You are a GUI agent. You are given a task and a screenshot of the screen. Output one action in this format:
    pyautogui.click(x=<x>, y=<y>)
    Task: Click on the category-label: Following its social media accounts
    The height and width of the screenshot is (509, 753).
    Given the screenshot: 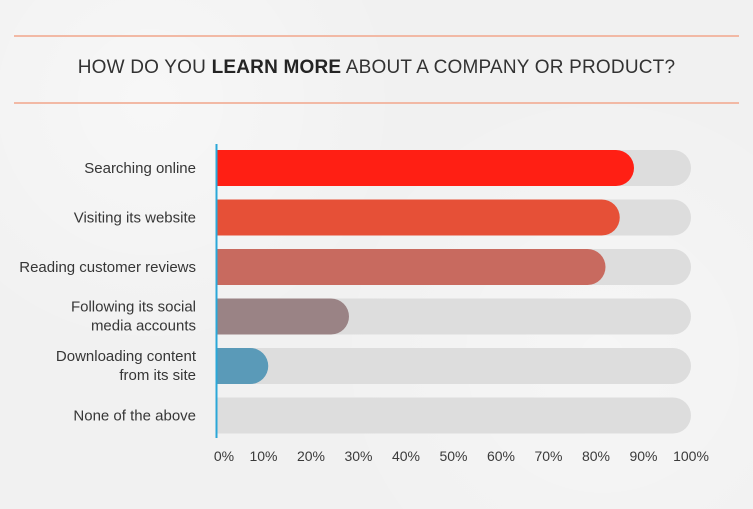 What is the action you would take?
    pyautogui.click(x=133, y=317)
    